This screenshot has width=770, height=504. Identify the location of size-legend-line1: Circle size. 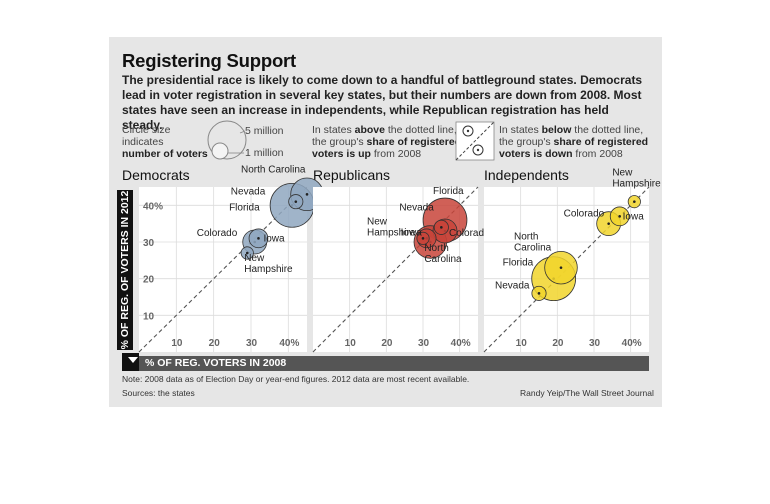
(146, 130).